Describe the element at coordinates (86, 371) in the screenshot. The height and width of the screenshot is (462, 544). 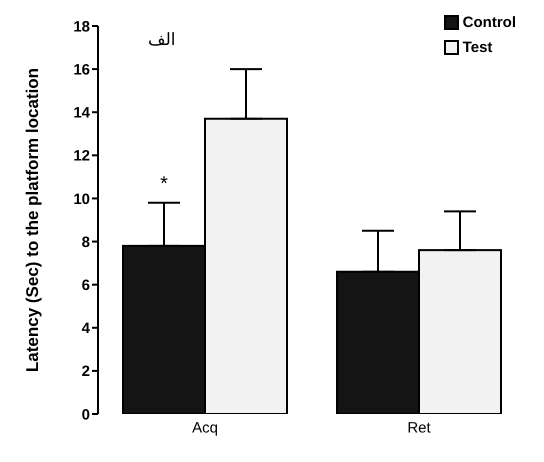
I see `y-tick-label: 2` at that location.